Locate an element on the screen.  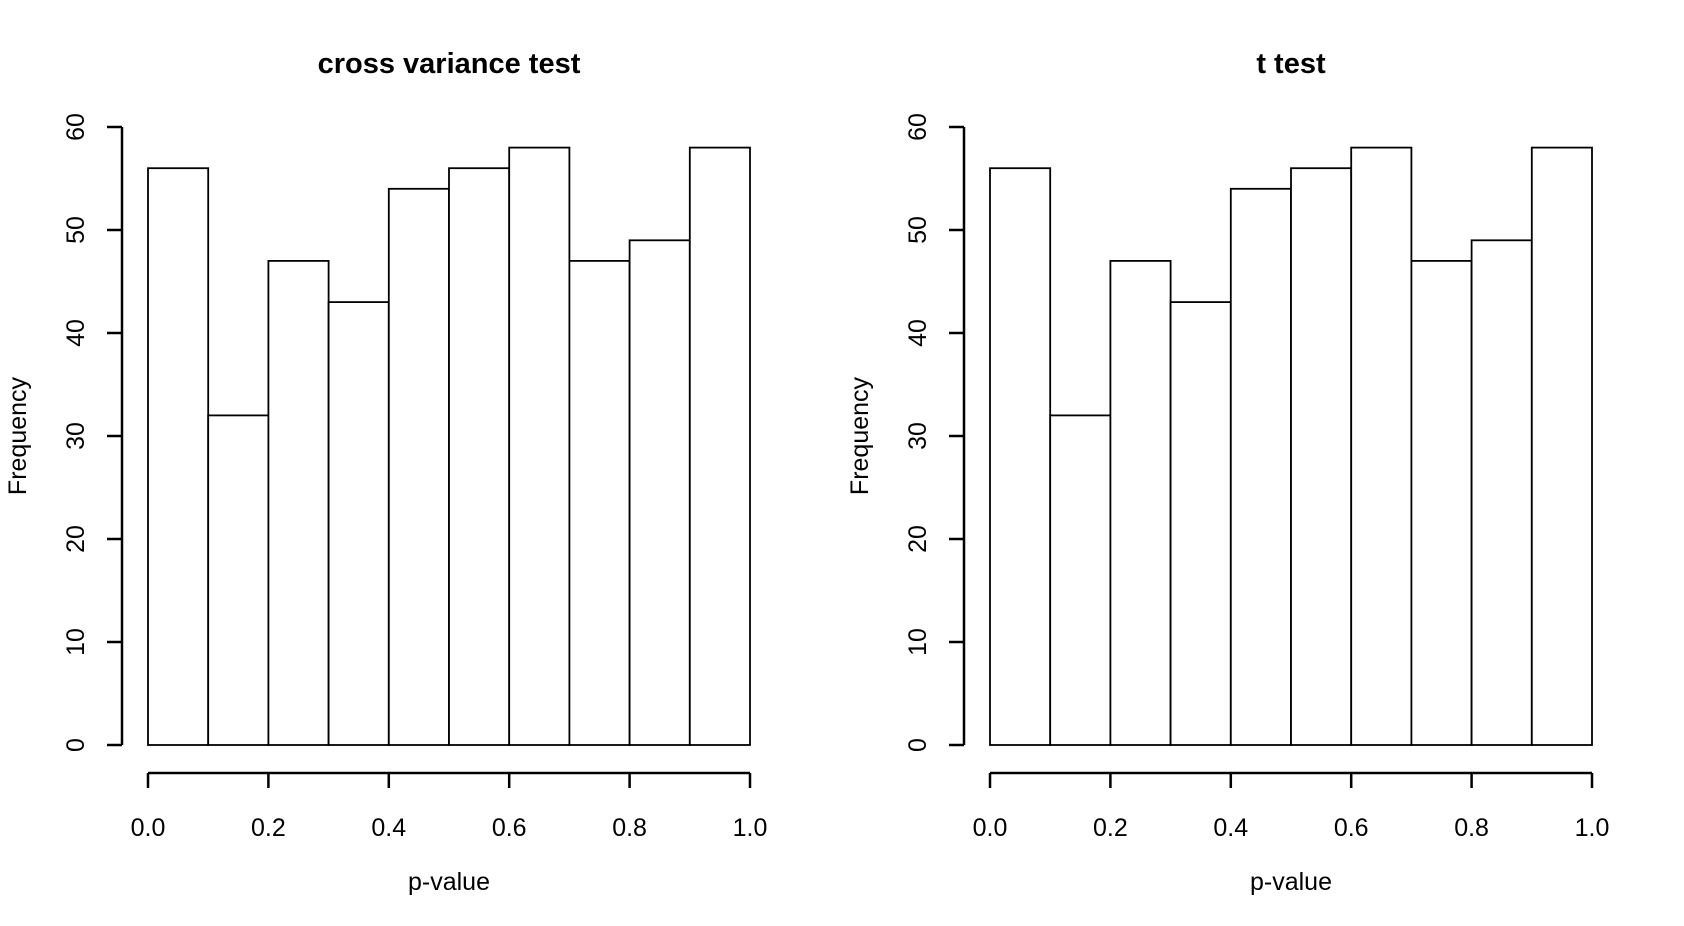
chart-title: t test is located at coordinates (1291, 64).